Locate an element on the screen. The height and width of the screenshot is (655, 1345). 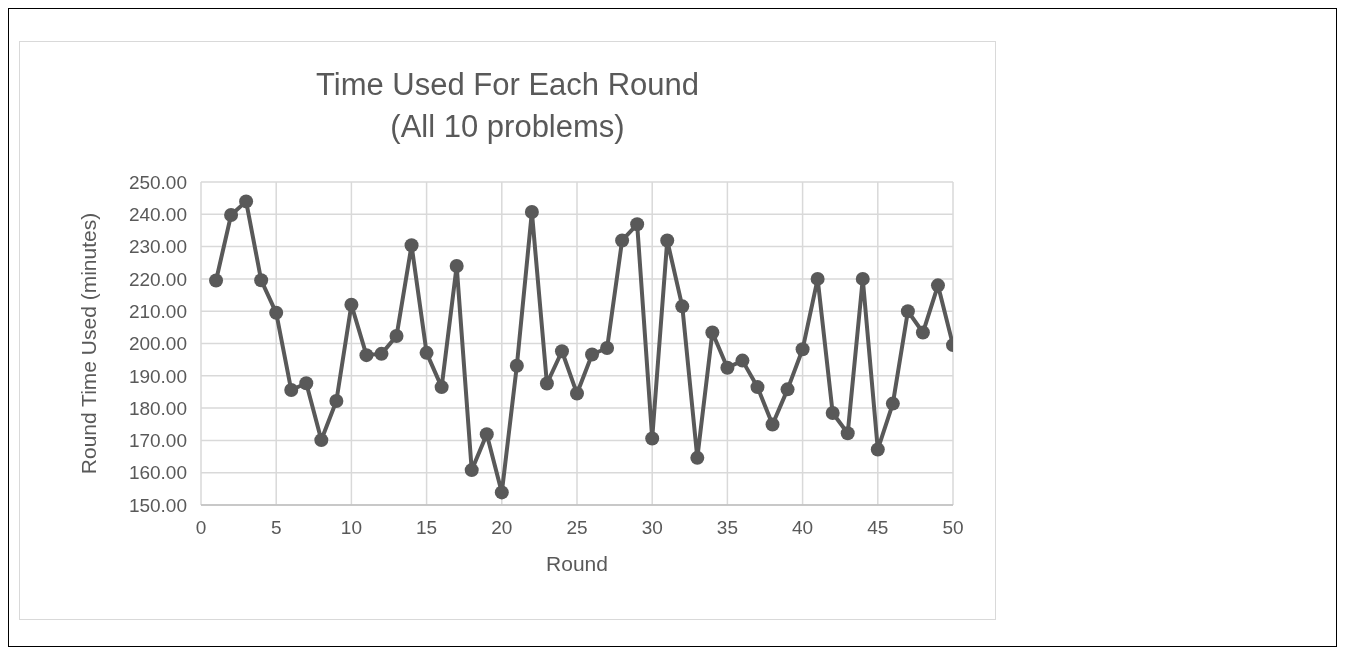
y-tick-label: 180.00 is located at coordinates (157, 408).